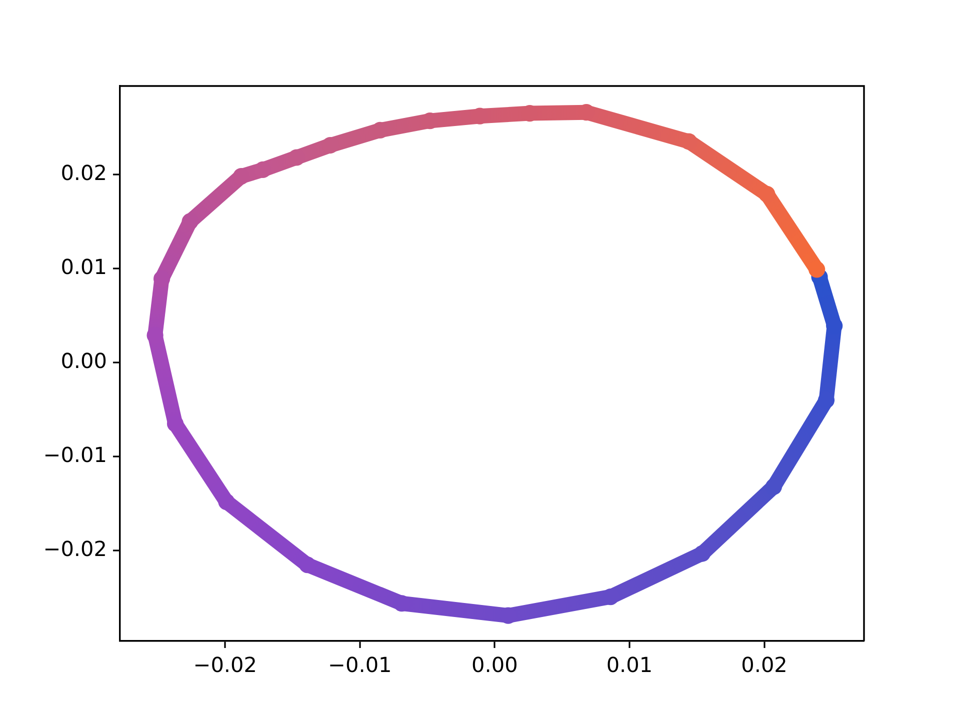 The height and width of the screenshot is (720, 960). Describe the element at coordinates (764, 664) in the screenshot. I see `x-tick-label: 0.02` at that location.